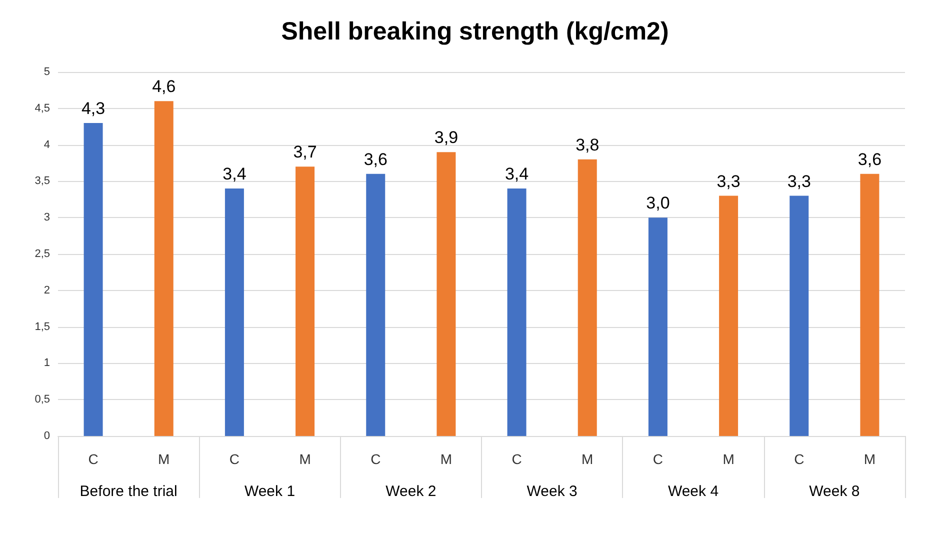 The image size is (950, 533). What do you see at coordinates (588, 144) in the screenshot?
I see `data-label: 3,8` at bounding box center [588, 144].